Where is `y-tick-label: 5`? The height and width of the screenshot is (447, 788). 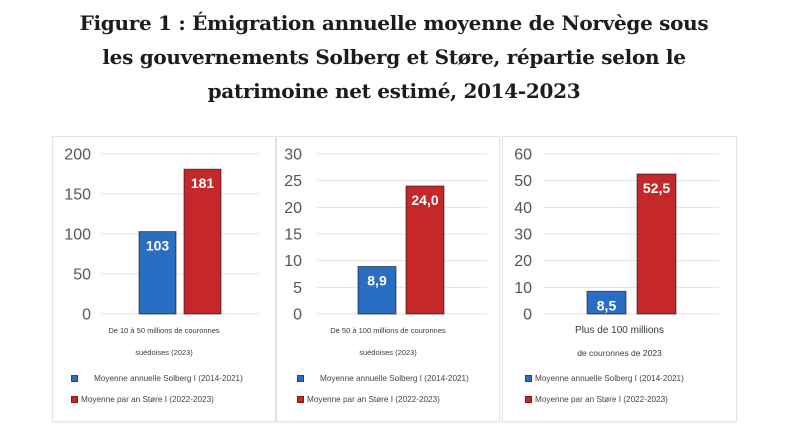 y-tick-label: 5 is located at coordinates (297, 288).